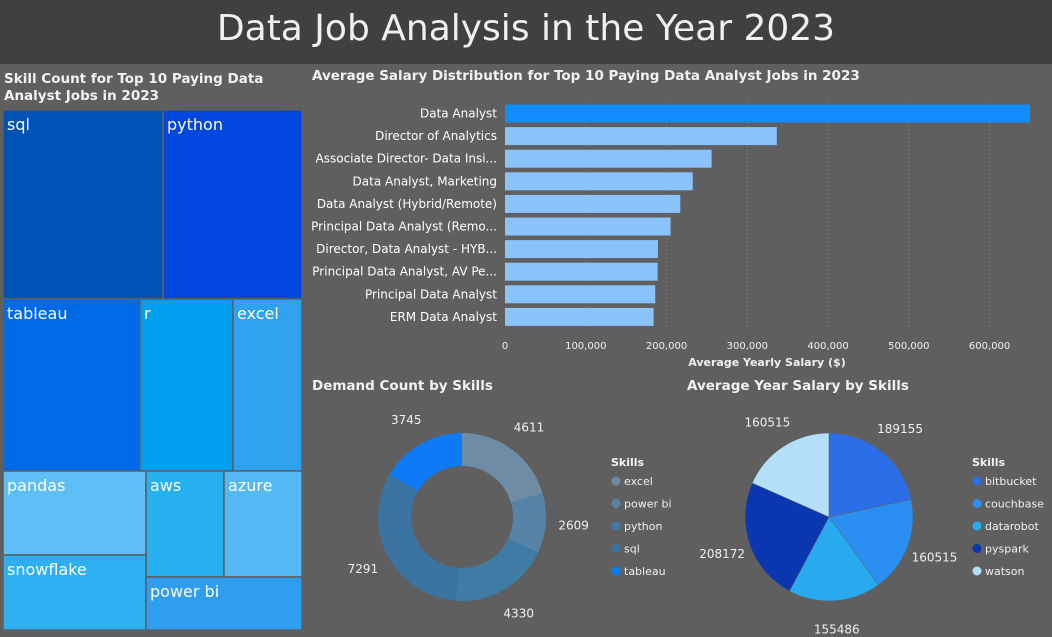 This screenshot has height=637, width=1052. Describe the element at coordinates (406, 420) in the screenshot. I see `donut-data-label: 3745` at that location.